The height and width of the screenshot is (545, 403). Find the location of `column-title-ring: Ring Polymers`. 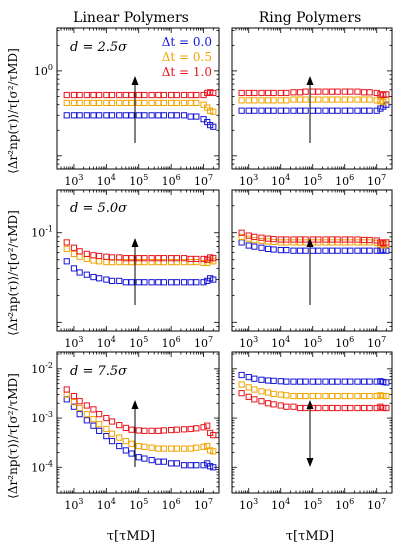

column-title-ring: Ring Polymers is located at coordinates (310, 18).